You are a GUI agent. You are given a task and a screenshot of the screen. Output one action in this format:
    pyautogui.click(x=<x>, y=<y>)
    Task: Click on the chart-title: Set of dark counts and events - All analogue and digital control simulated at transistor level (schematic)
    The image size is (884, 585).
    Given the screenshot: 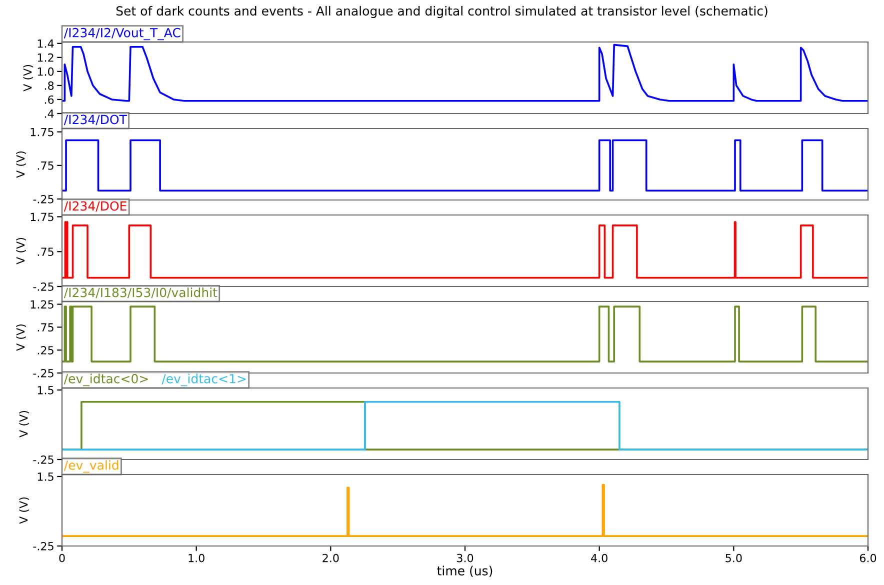 What is the action you would take?
    pyautogui.click(x=442, y=12)
    